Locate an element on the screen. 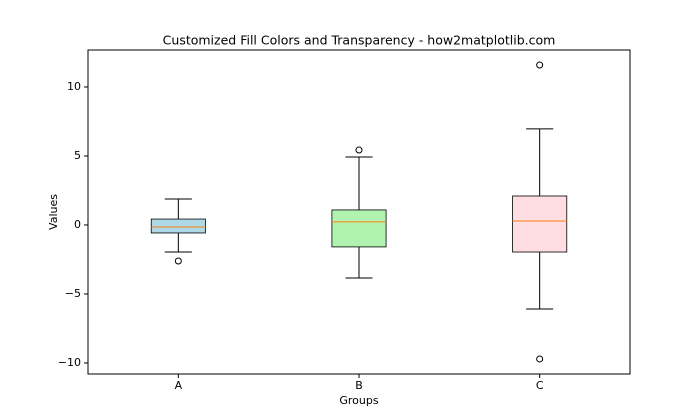 This screenshot has height=420, width=700. x-axis-label: Groups is located at coordinates (358, 400).